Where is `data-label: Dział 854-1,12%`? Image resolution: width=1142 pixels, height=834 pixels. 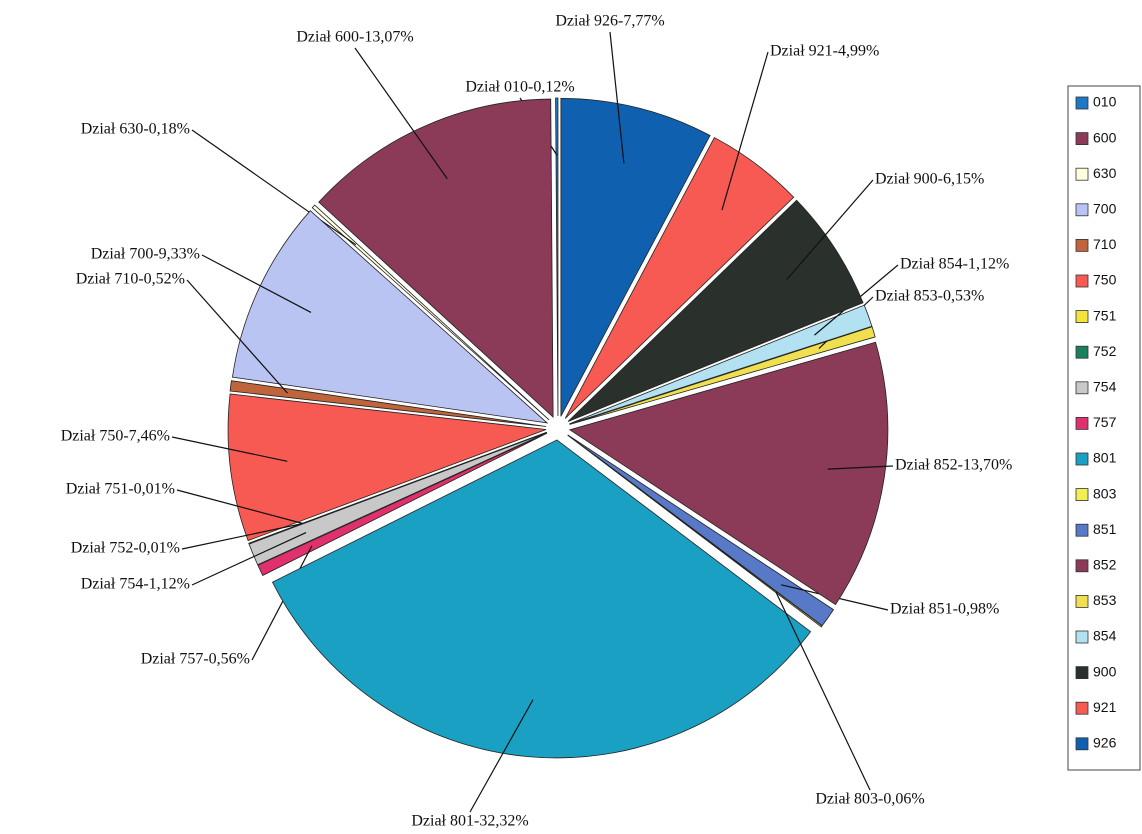 data-label: Dział 854-1,12% is located at coordinates (954, 264).